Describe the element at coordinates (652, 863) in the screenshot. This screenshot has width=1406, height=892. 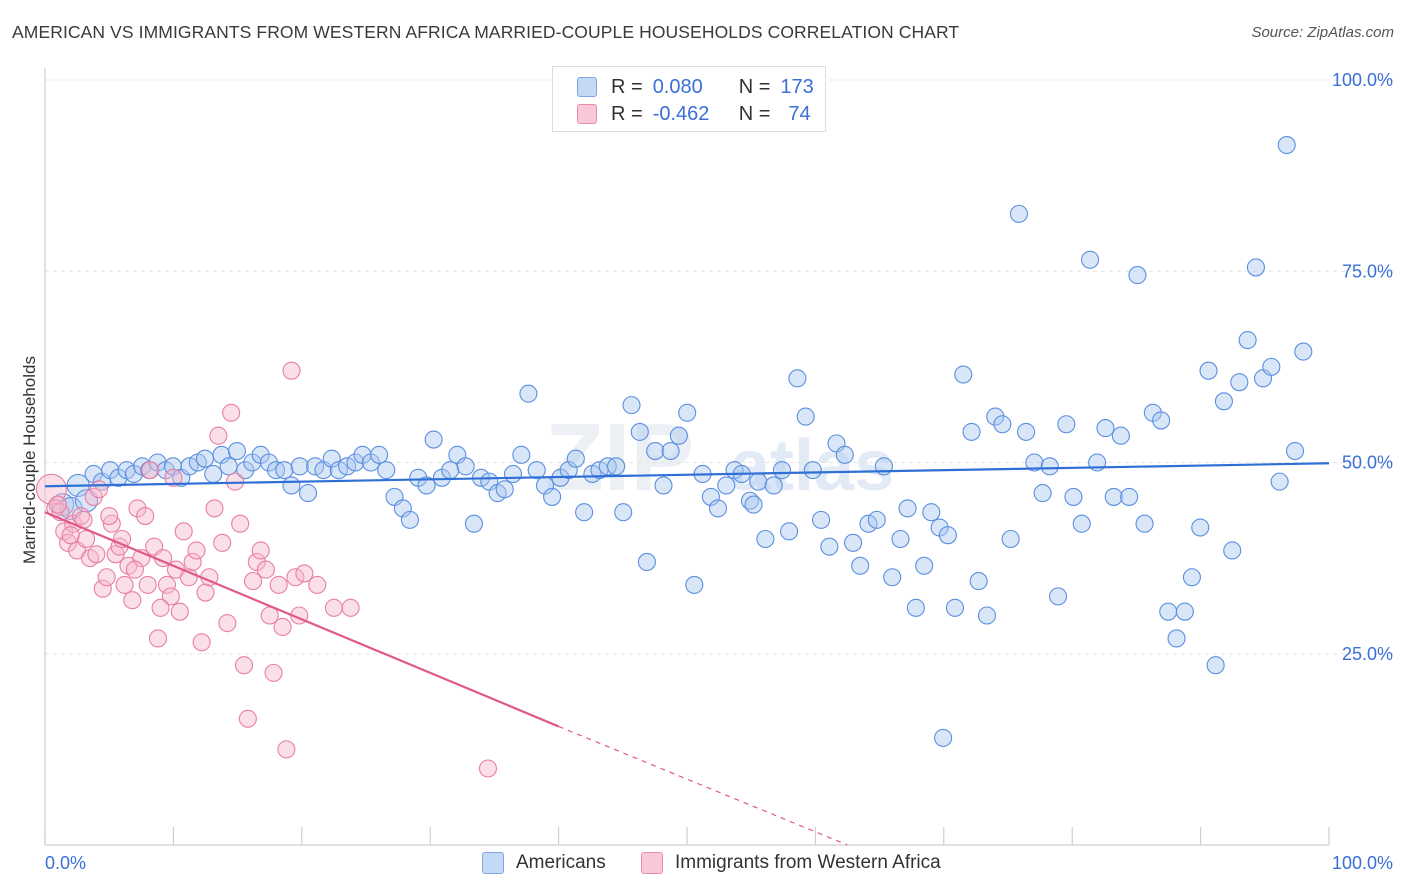
I see `bottom-legend-swatch-immigrants` at that location.